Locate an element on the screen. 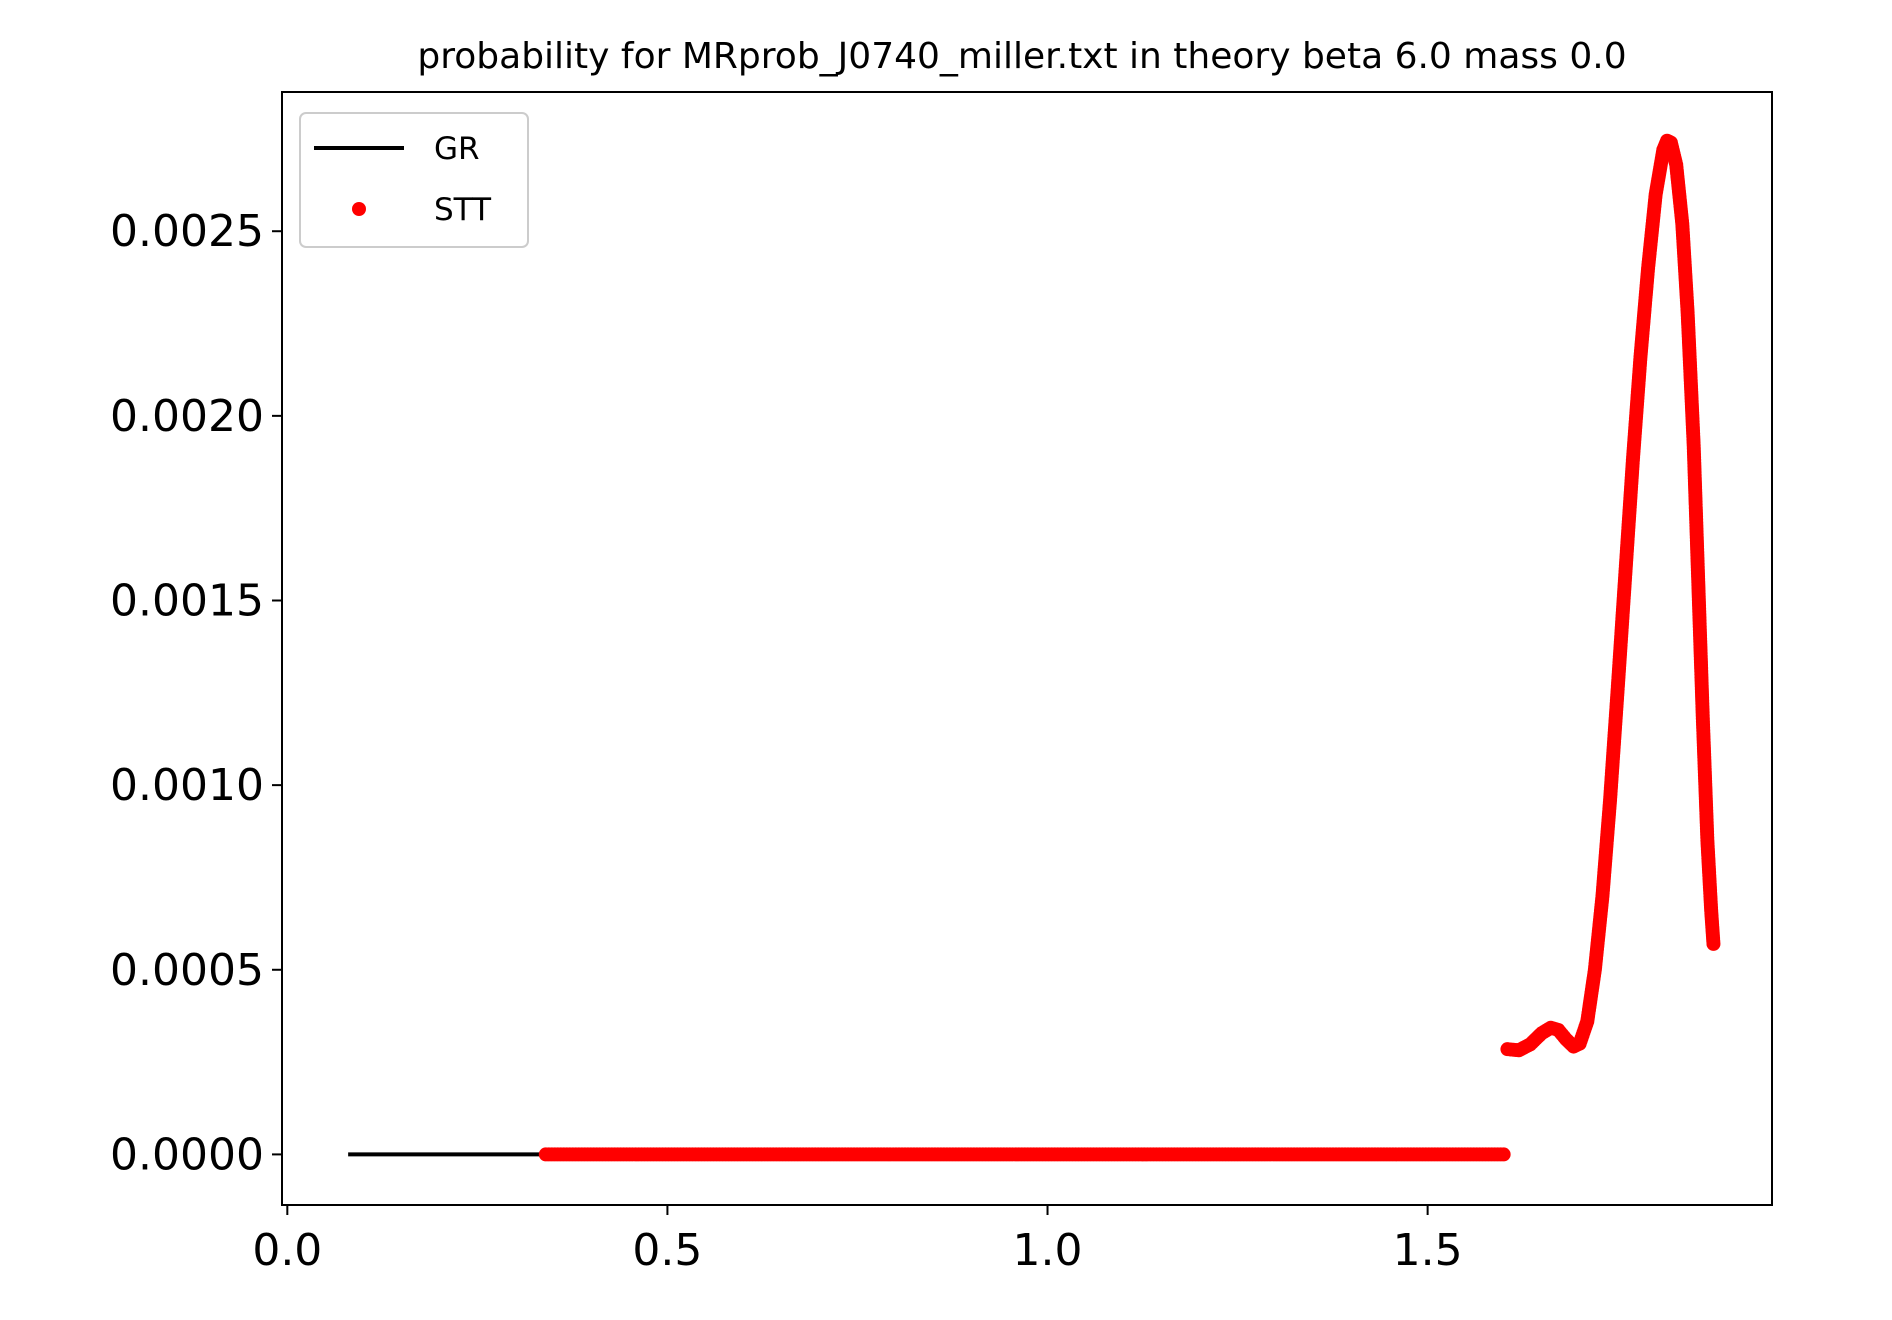  y-tick-label: 0.0010 is located at coordinates (187, 785).